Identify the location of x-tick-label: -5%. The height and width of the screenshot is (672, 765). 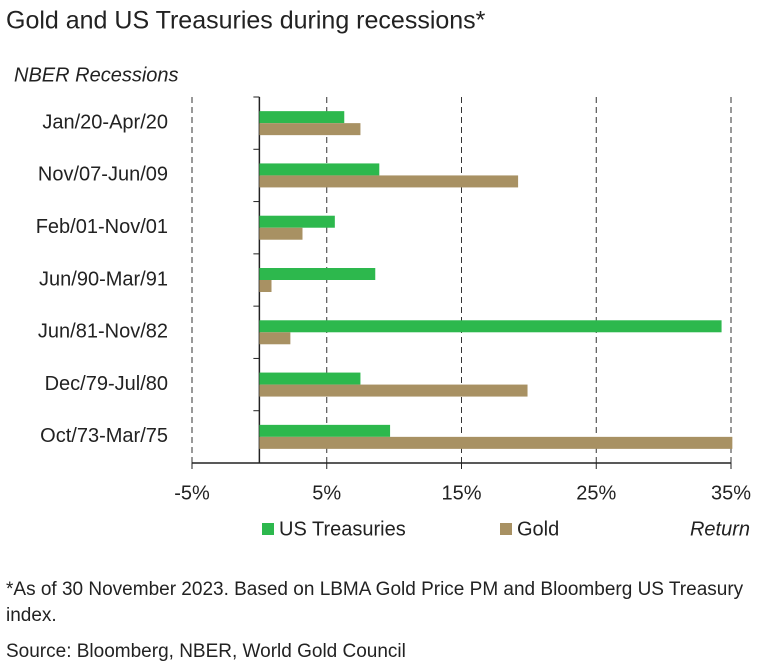
(192, 493).